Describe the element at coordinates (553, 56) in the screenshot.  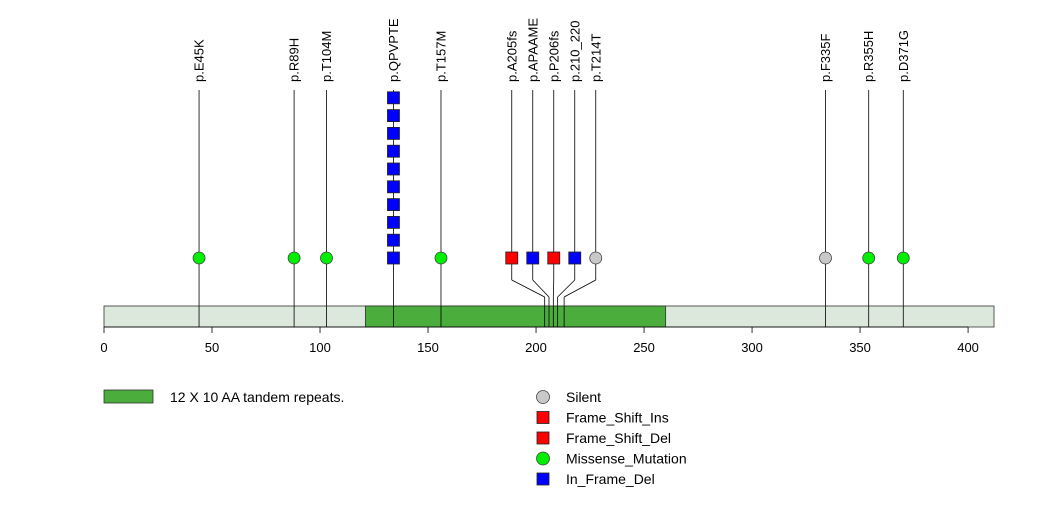
I see `mutation-label: p.P206fs` at that location.